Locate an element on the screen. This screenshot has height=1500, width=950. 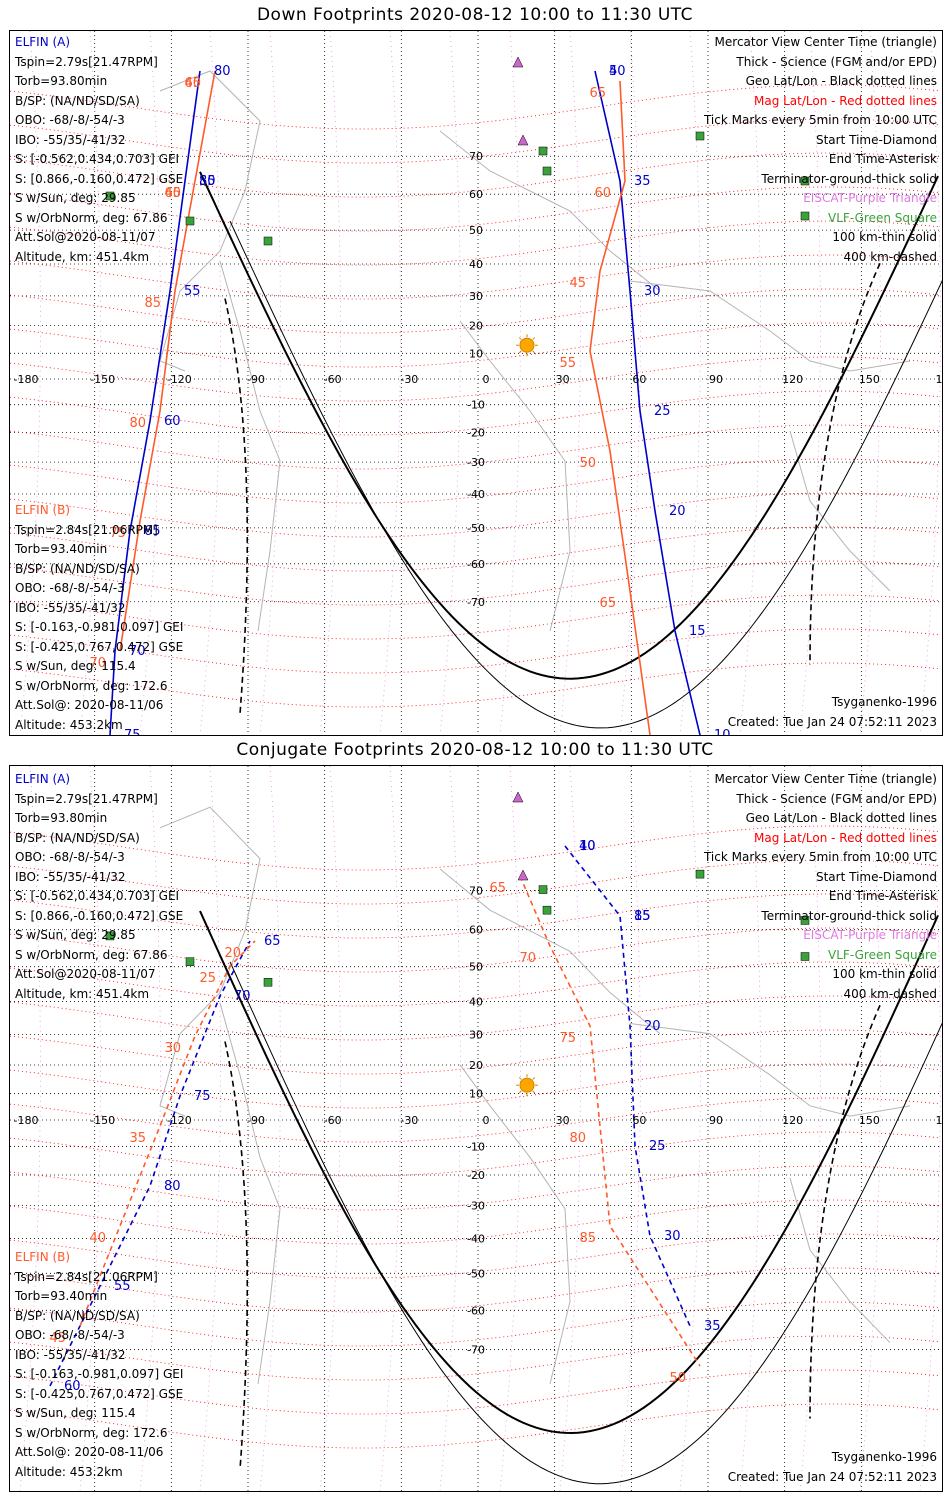
legend-item: Start Time-Diamond is located at coordinates (876, 139).